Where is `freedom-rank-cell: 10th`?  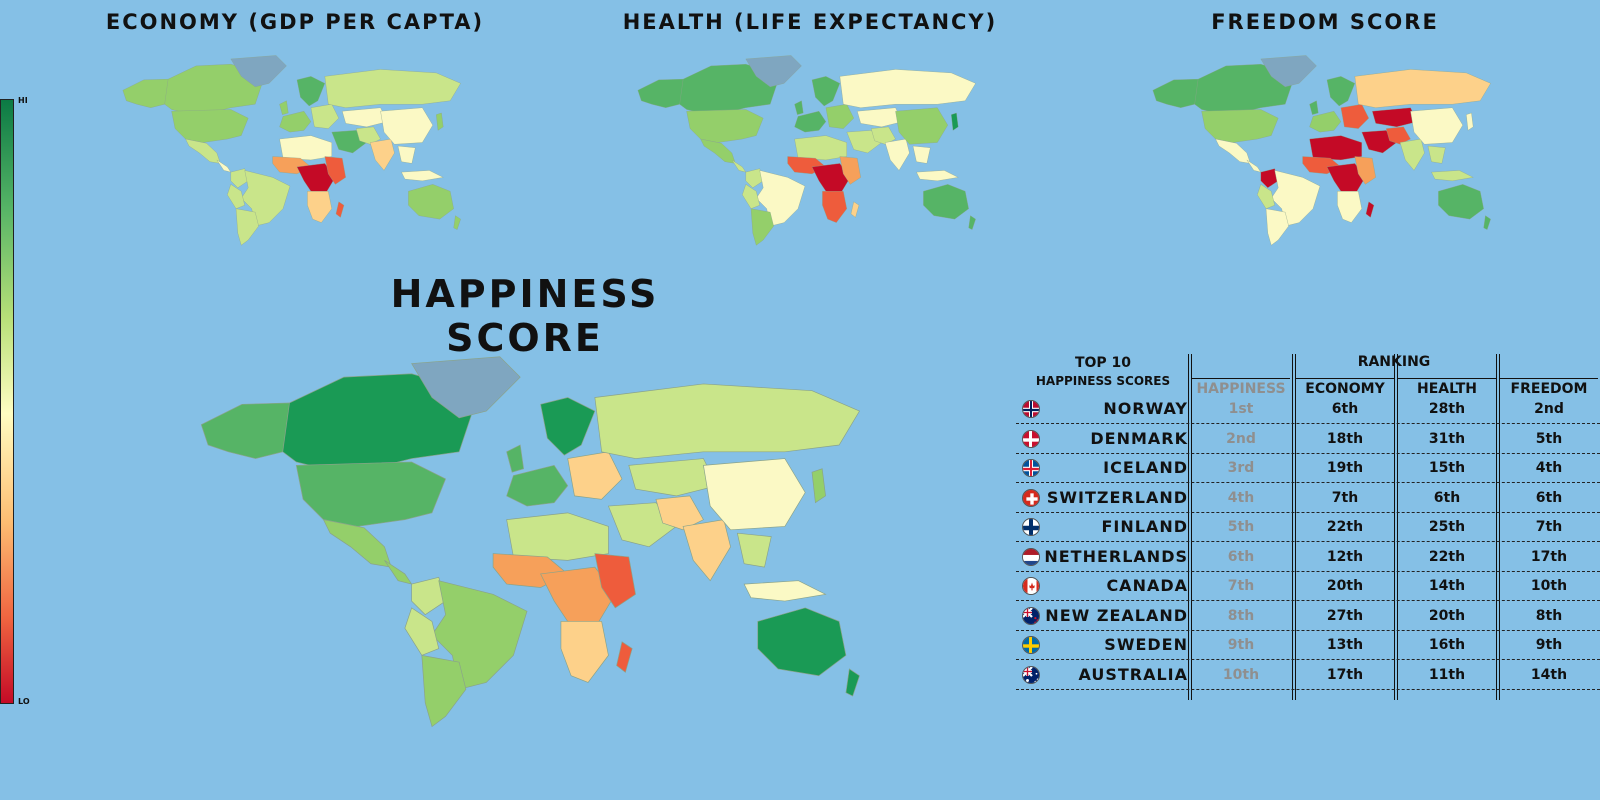 freedom-rank-cell: 10th is located at coordinates (1549, 586).